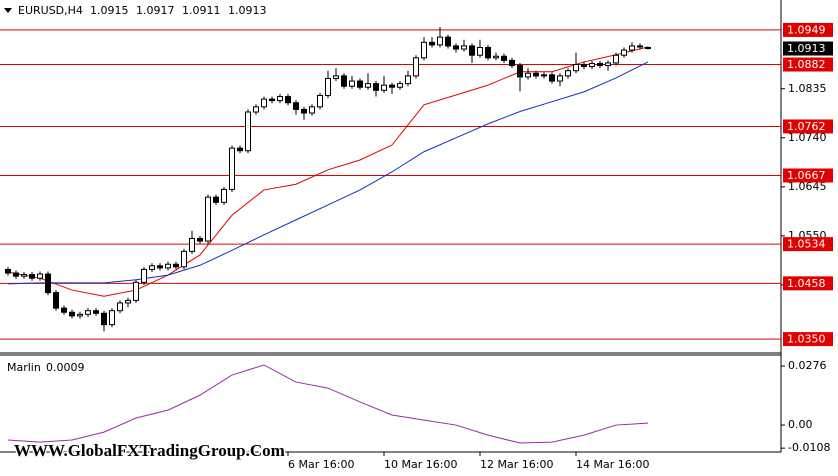  Describe the element at coordinates (807, 186) in the screenshot. I see `y-tick-label: 1.0645` at that location.